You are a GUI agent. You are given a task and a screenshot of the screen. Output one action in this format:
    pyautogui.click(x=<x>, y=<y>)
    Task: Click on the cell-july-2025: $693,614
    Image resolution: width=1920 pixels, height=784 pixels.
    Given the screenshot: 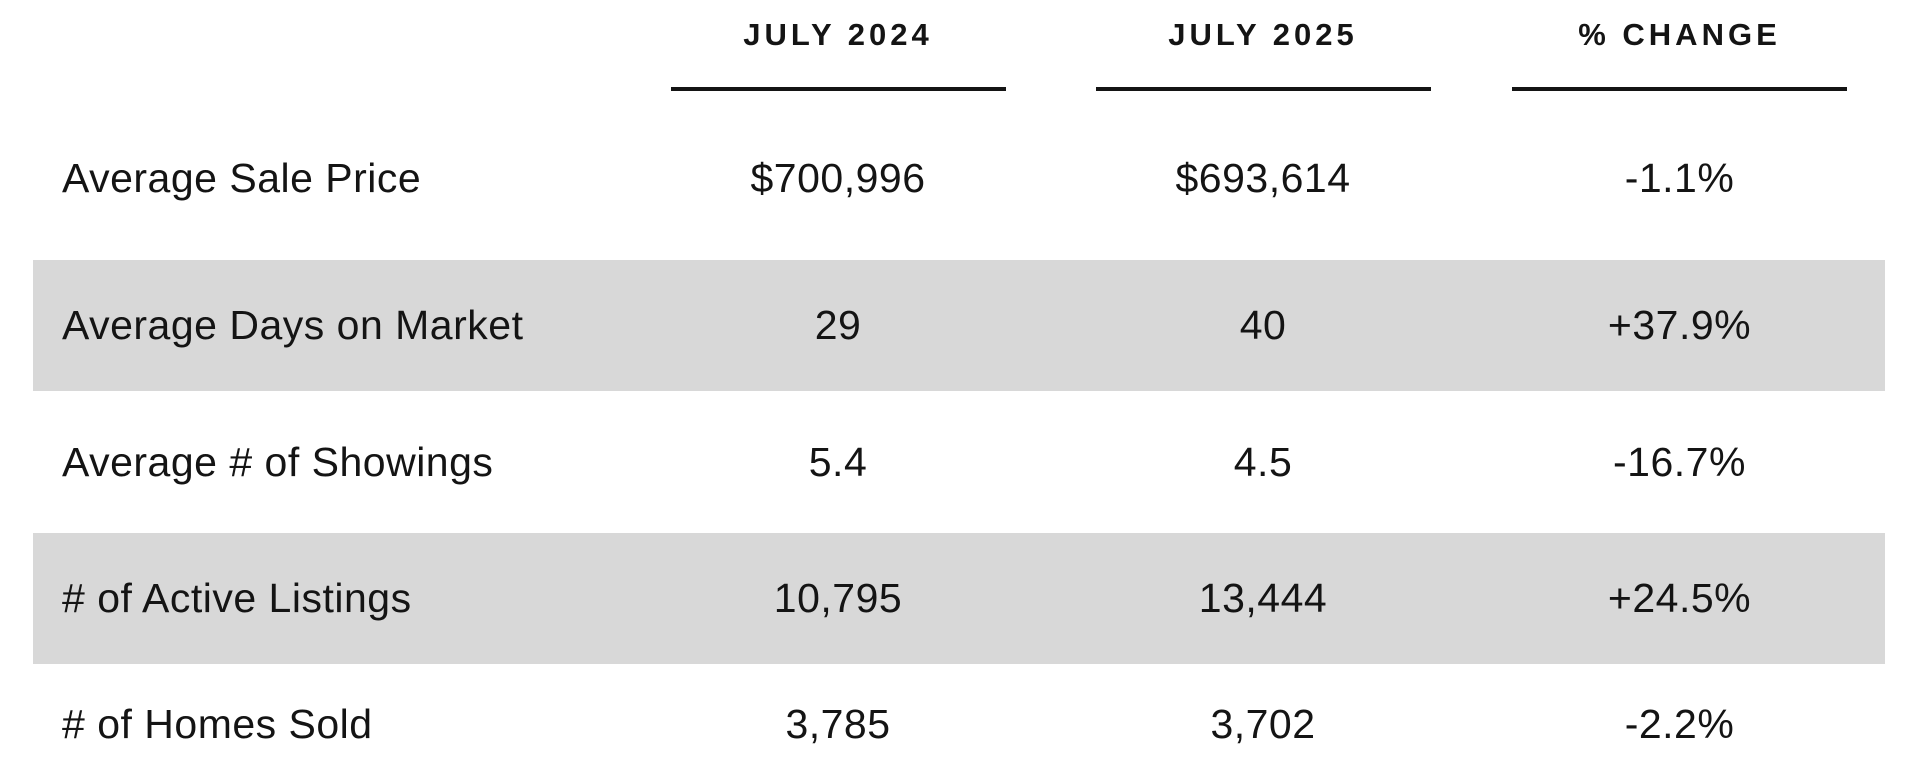 What is the action you would take?
    pyautogui.click(x=1263, y=177)
    